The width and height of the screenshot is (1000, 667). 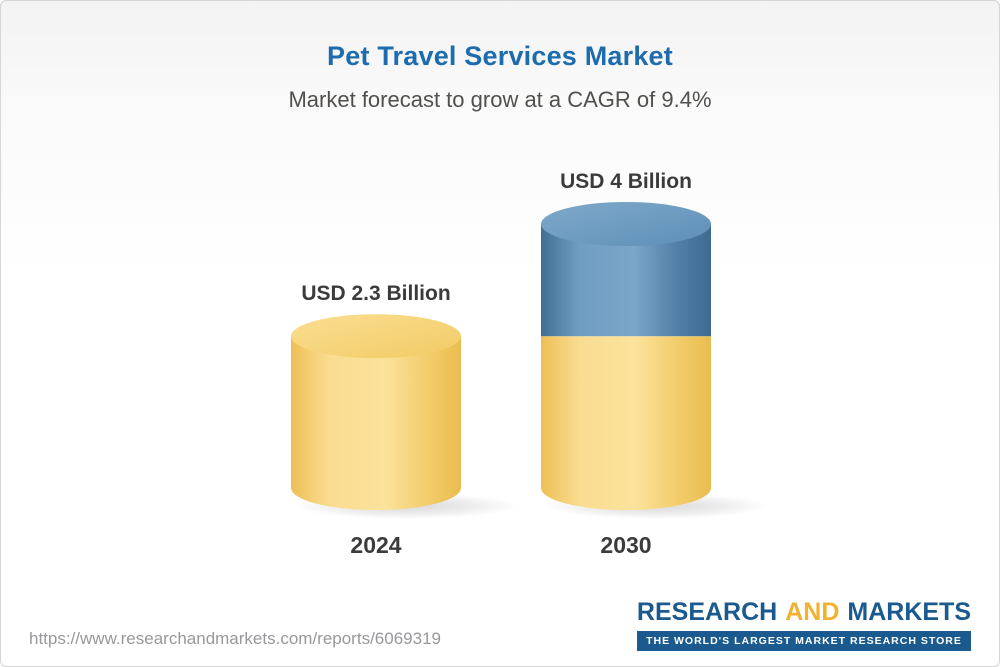 I want to click on bar-2024-top-face, so click(x=376, y=336).